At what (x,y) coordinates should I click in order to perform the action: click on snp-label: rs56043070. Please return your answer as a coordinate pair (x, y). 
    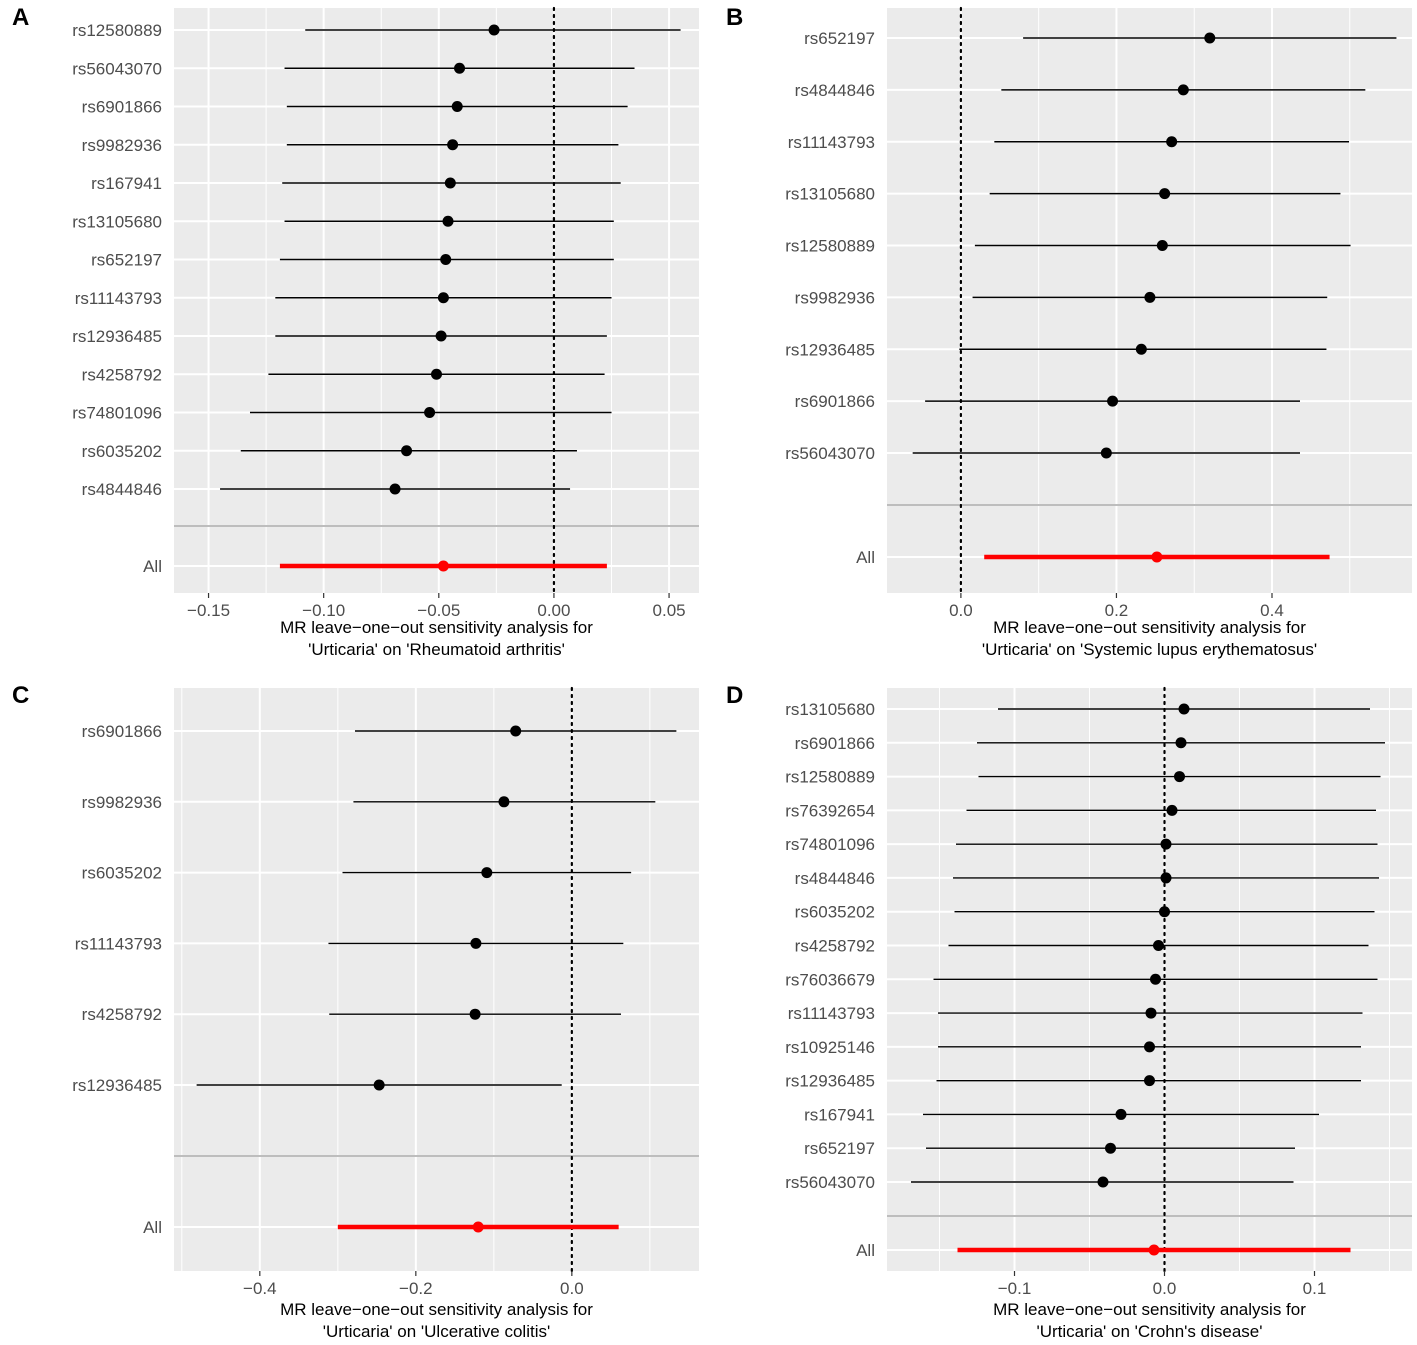
    Looking at the image, I should click on (117, 68).